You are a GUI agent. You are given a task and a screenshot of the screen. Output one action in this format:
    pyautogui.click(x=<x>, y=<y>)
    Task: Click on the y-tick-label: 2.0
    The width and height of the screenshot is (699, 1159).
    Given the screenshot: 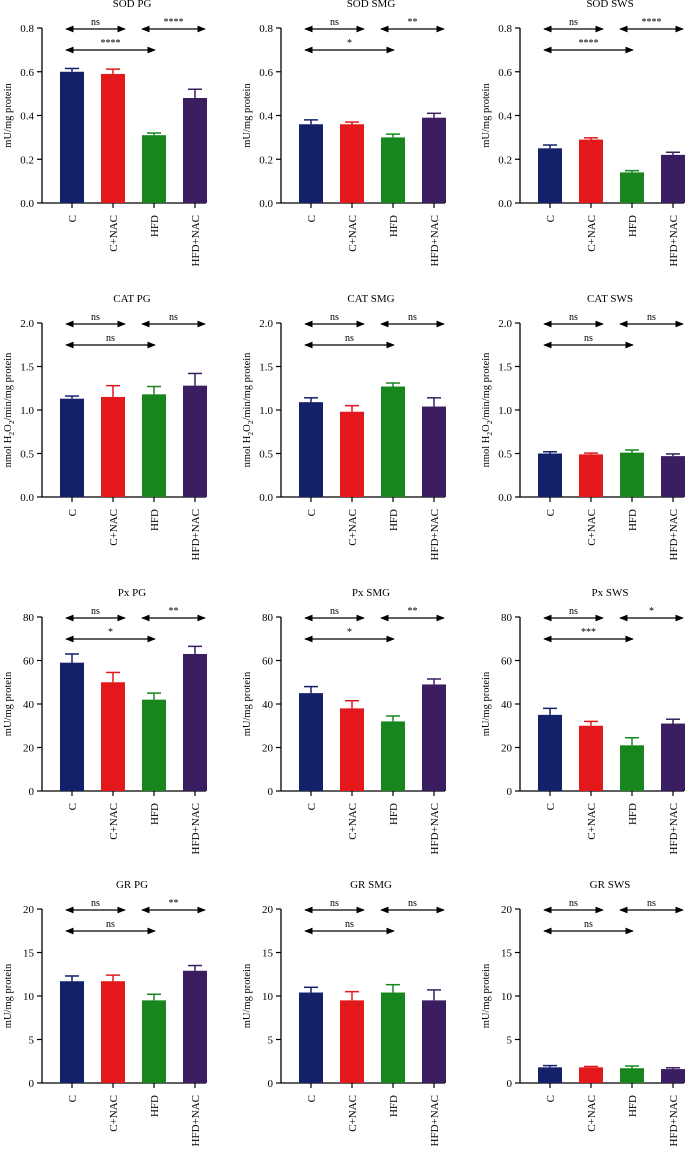 What is the action you would take?
    pyautogui.click(x=266, y=324)
    